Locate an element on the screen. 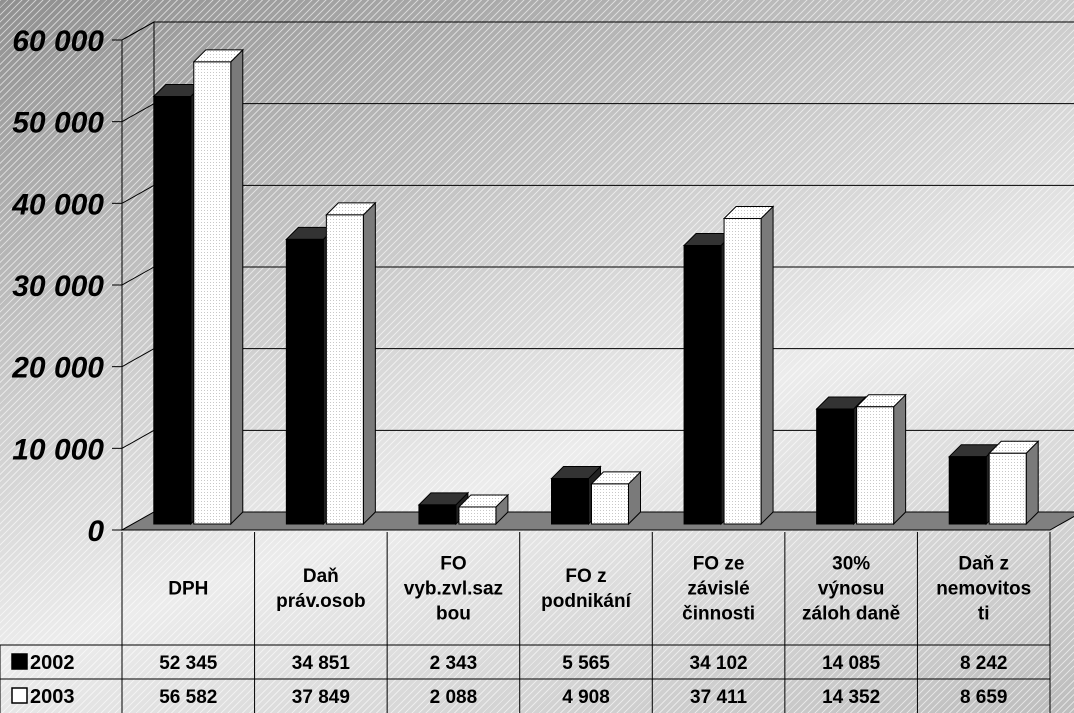 The height and width of the screenshot is (713, 1074). category-label: DPH is located at coordinates (188, 589).